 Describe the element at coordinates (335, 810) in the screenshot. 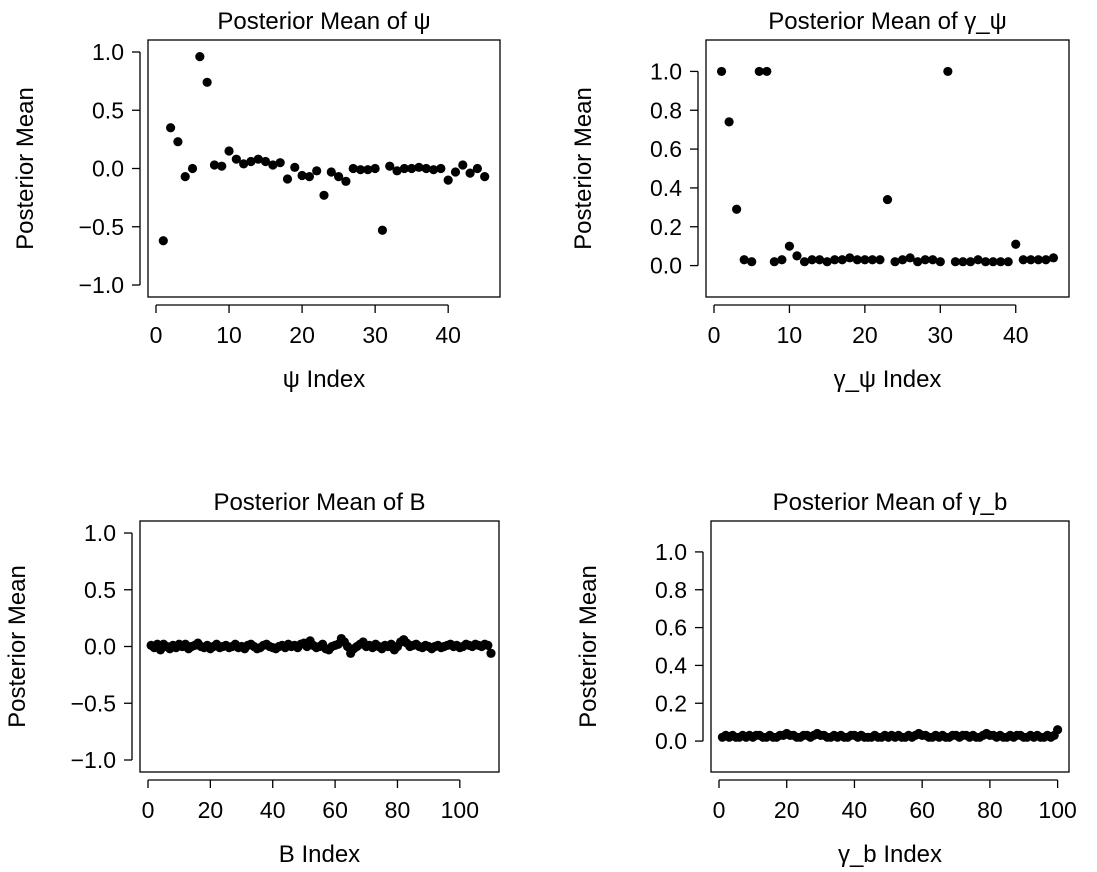

I see `x-tick-label: 60` at that location.